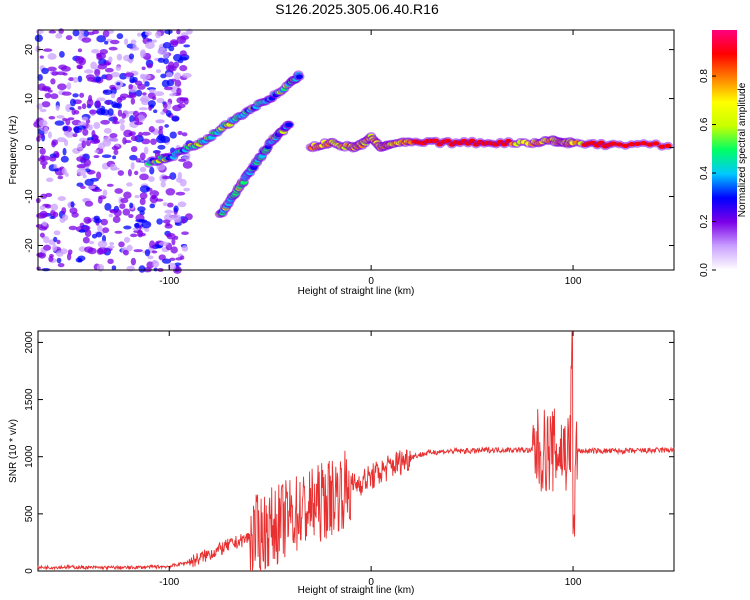 The width and height of the screenshot is (750, 600). Describe the element at coordinates (704, 173) in the screenshot. I see `colorbar-tick-label: 0.4` at that location.